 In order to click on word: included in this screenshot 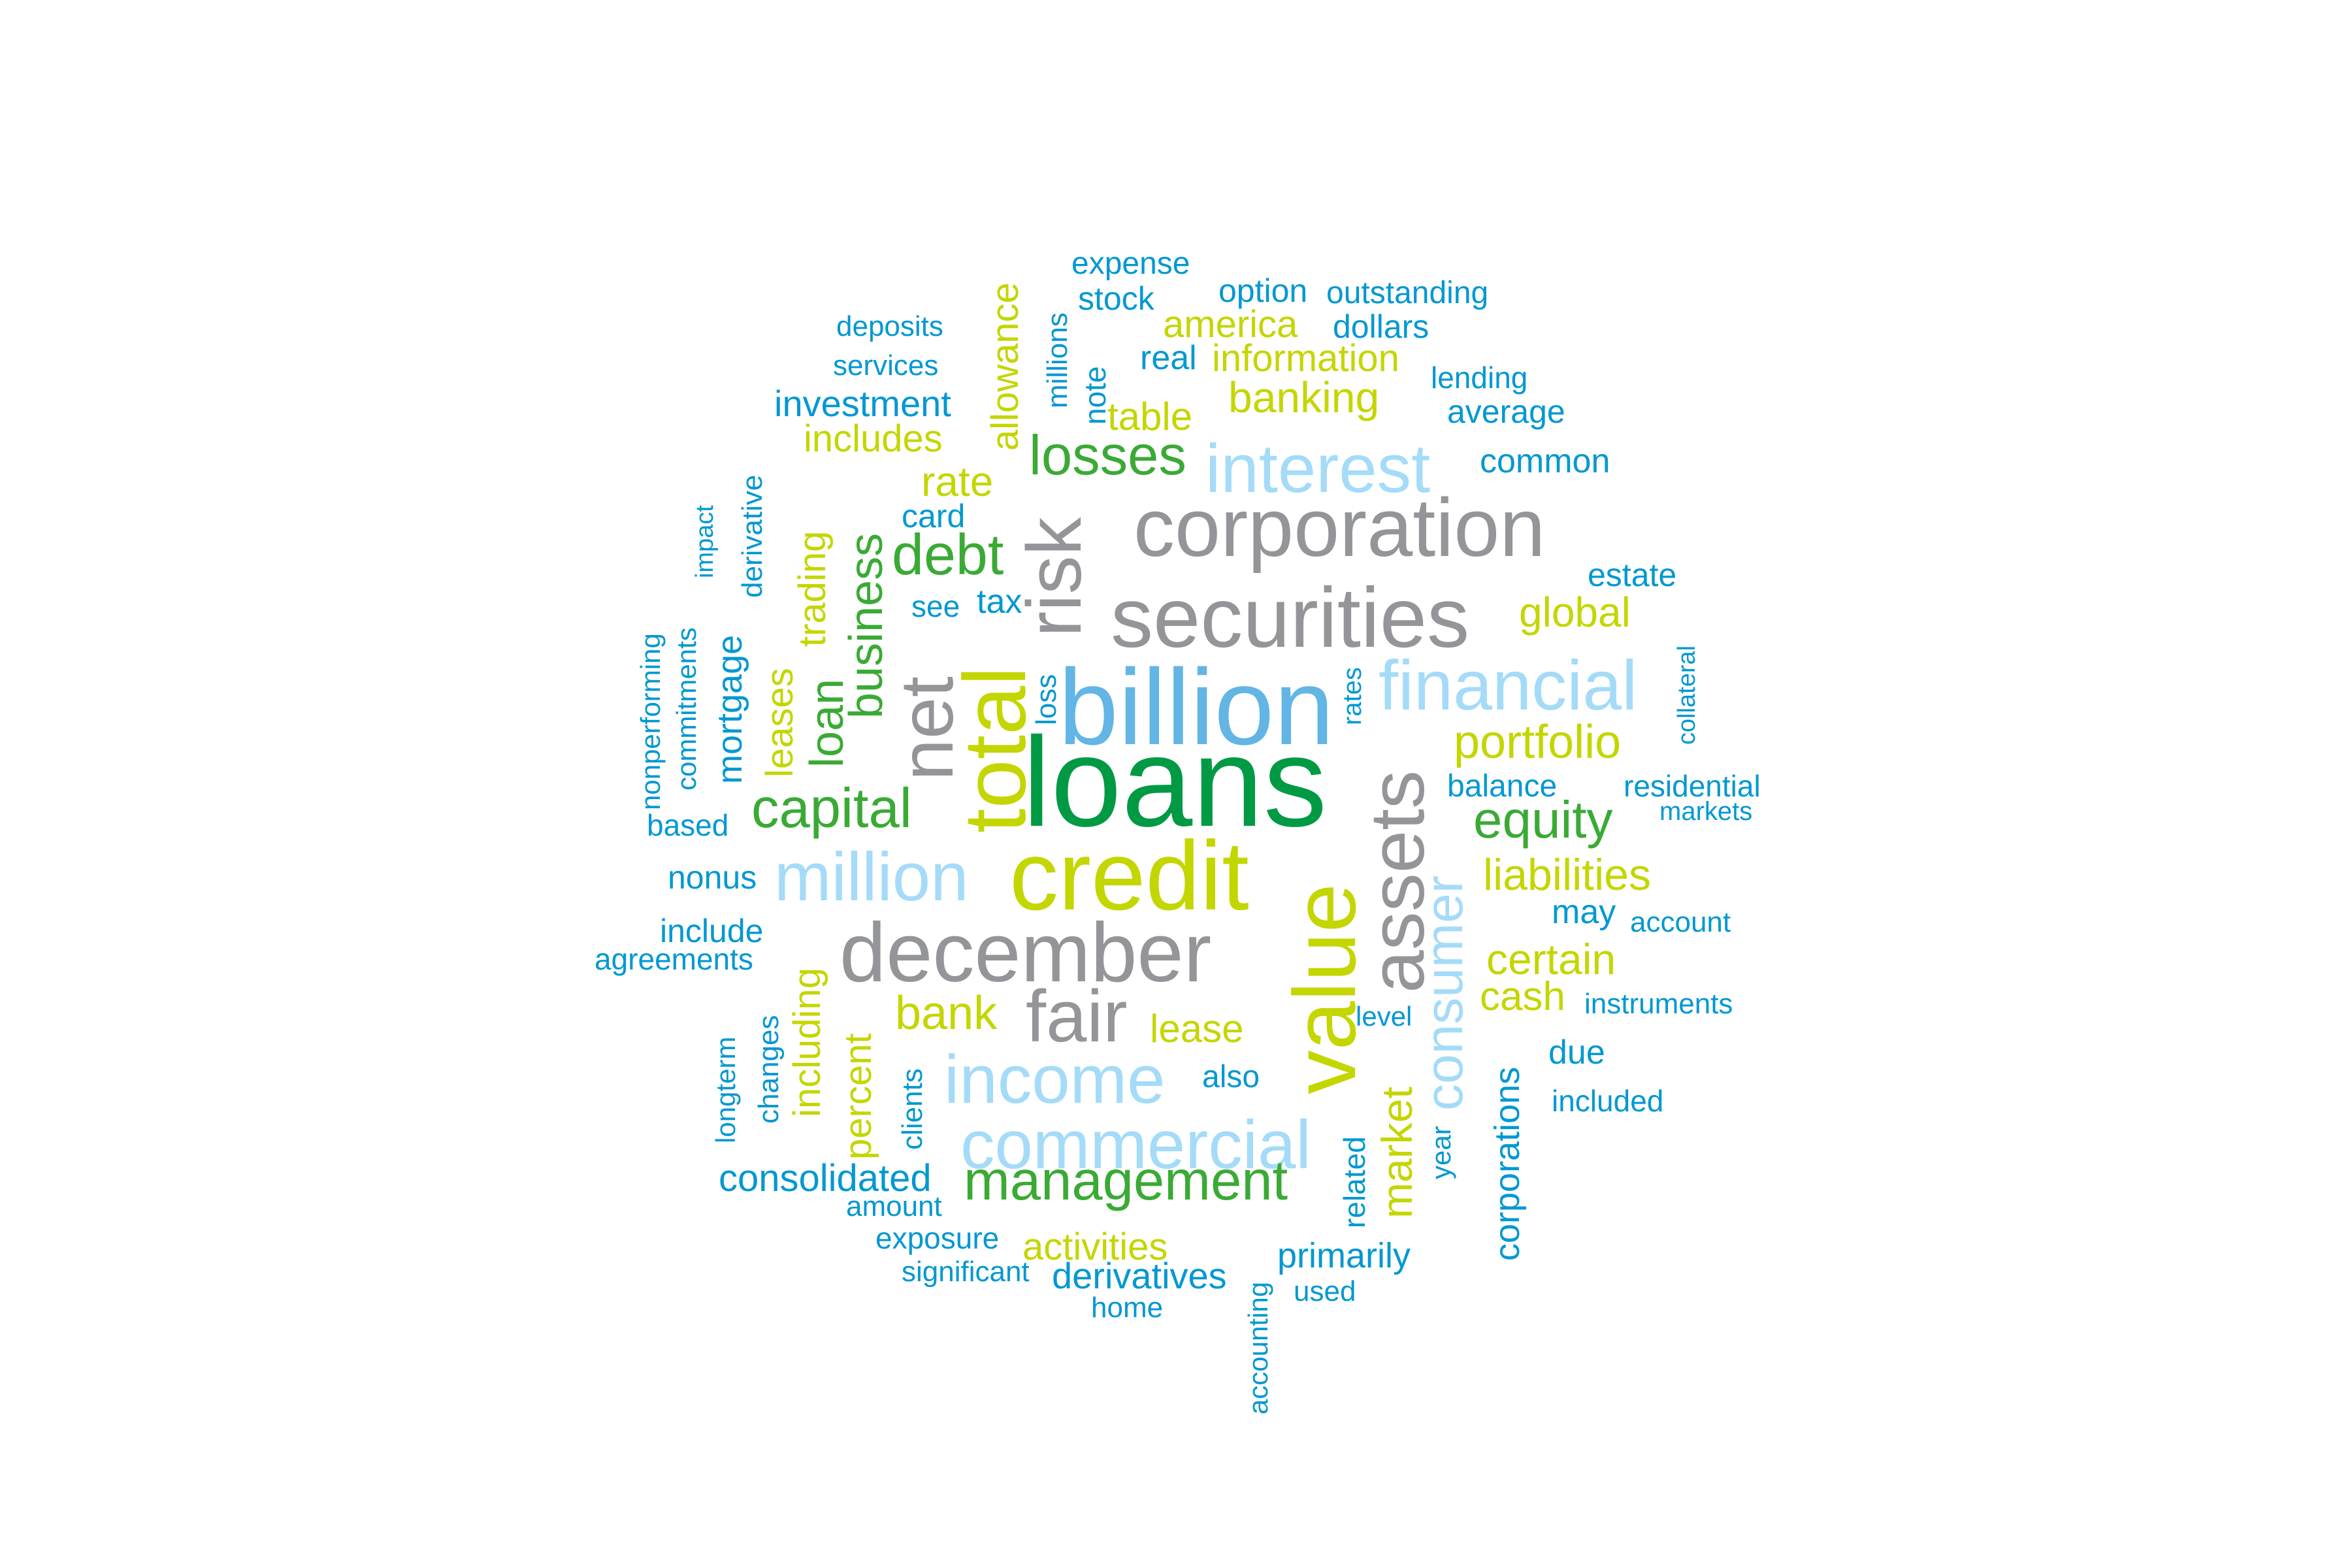, I will do `click(1608, 1101)`.